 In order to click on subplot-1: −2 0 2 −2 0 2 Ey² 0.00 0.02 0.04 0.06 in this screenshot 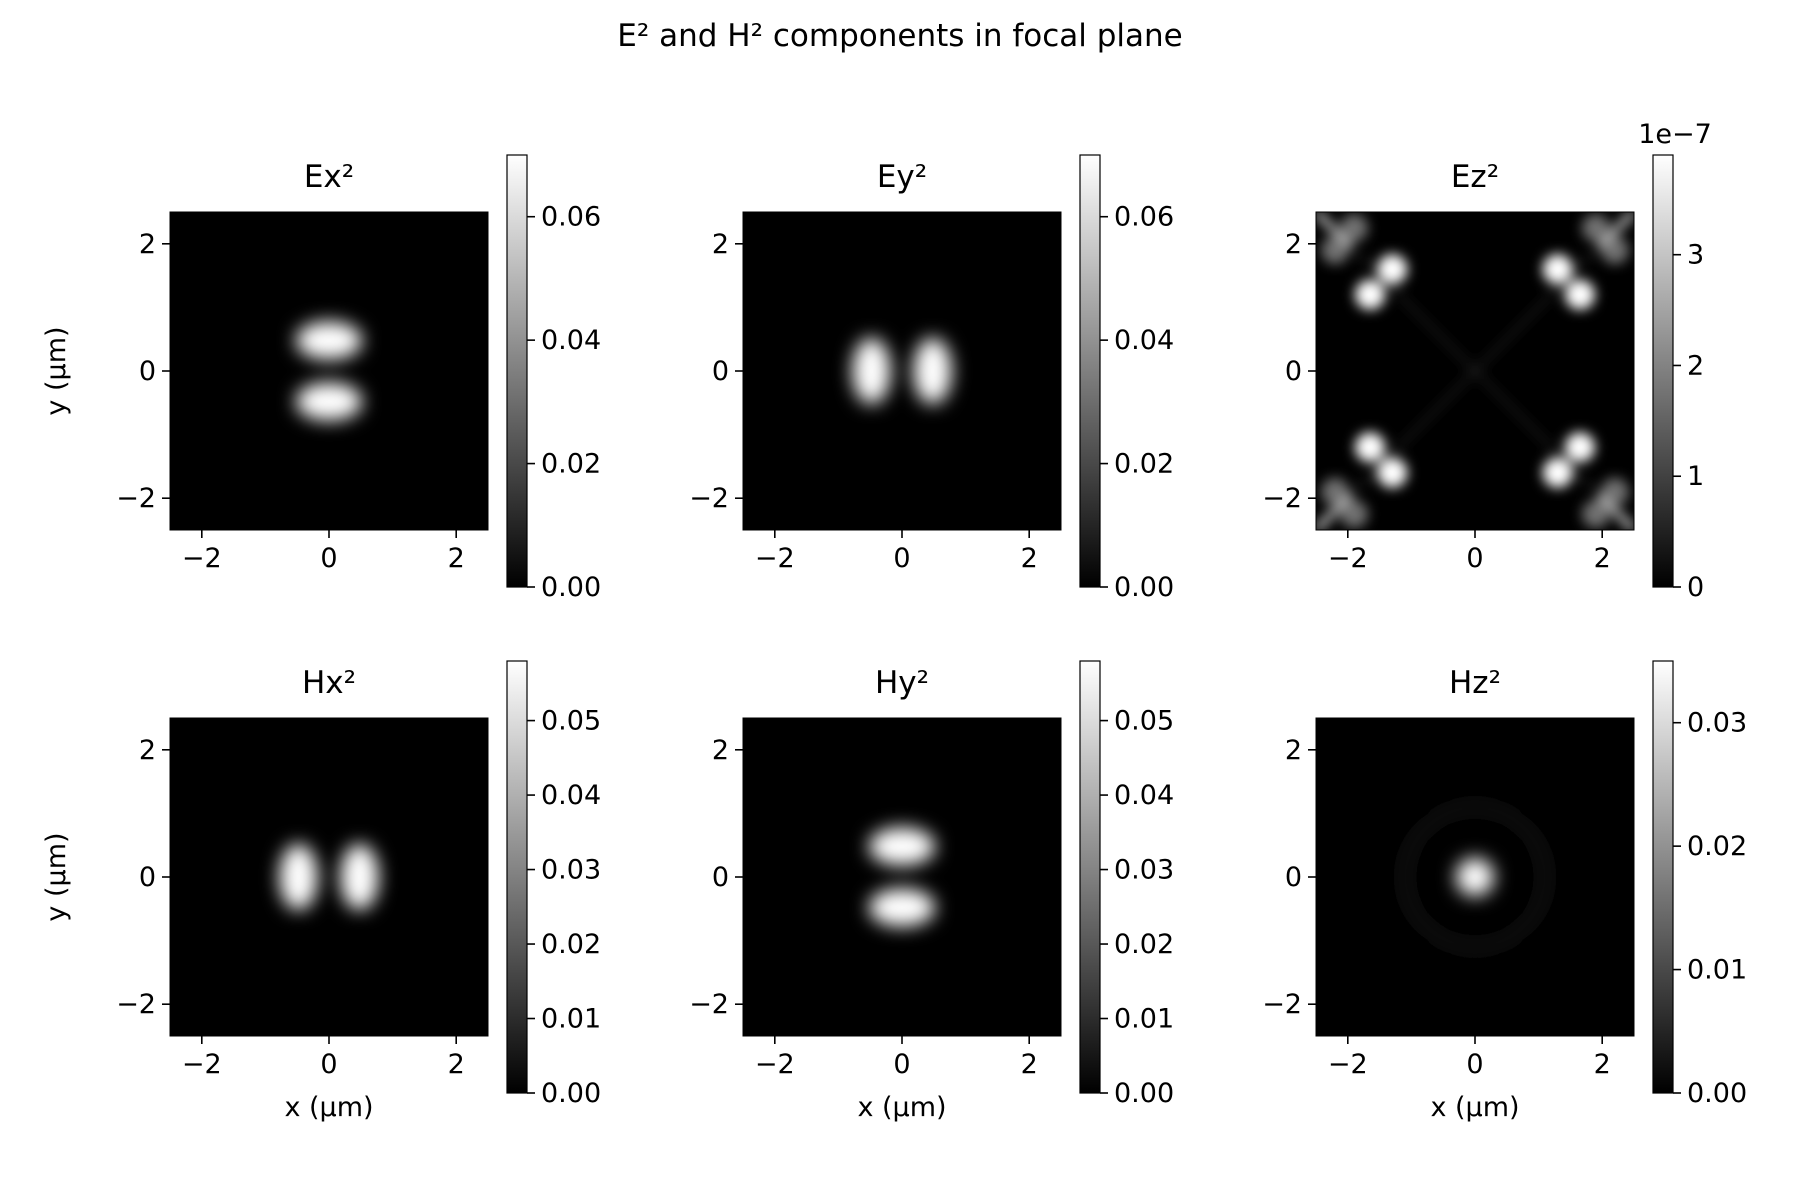, I will do `click(931, 378)`.